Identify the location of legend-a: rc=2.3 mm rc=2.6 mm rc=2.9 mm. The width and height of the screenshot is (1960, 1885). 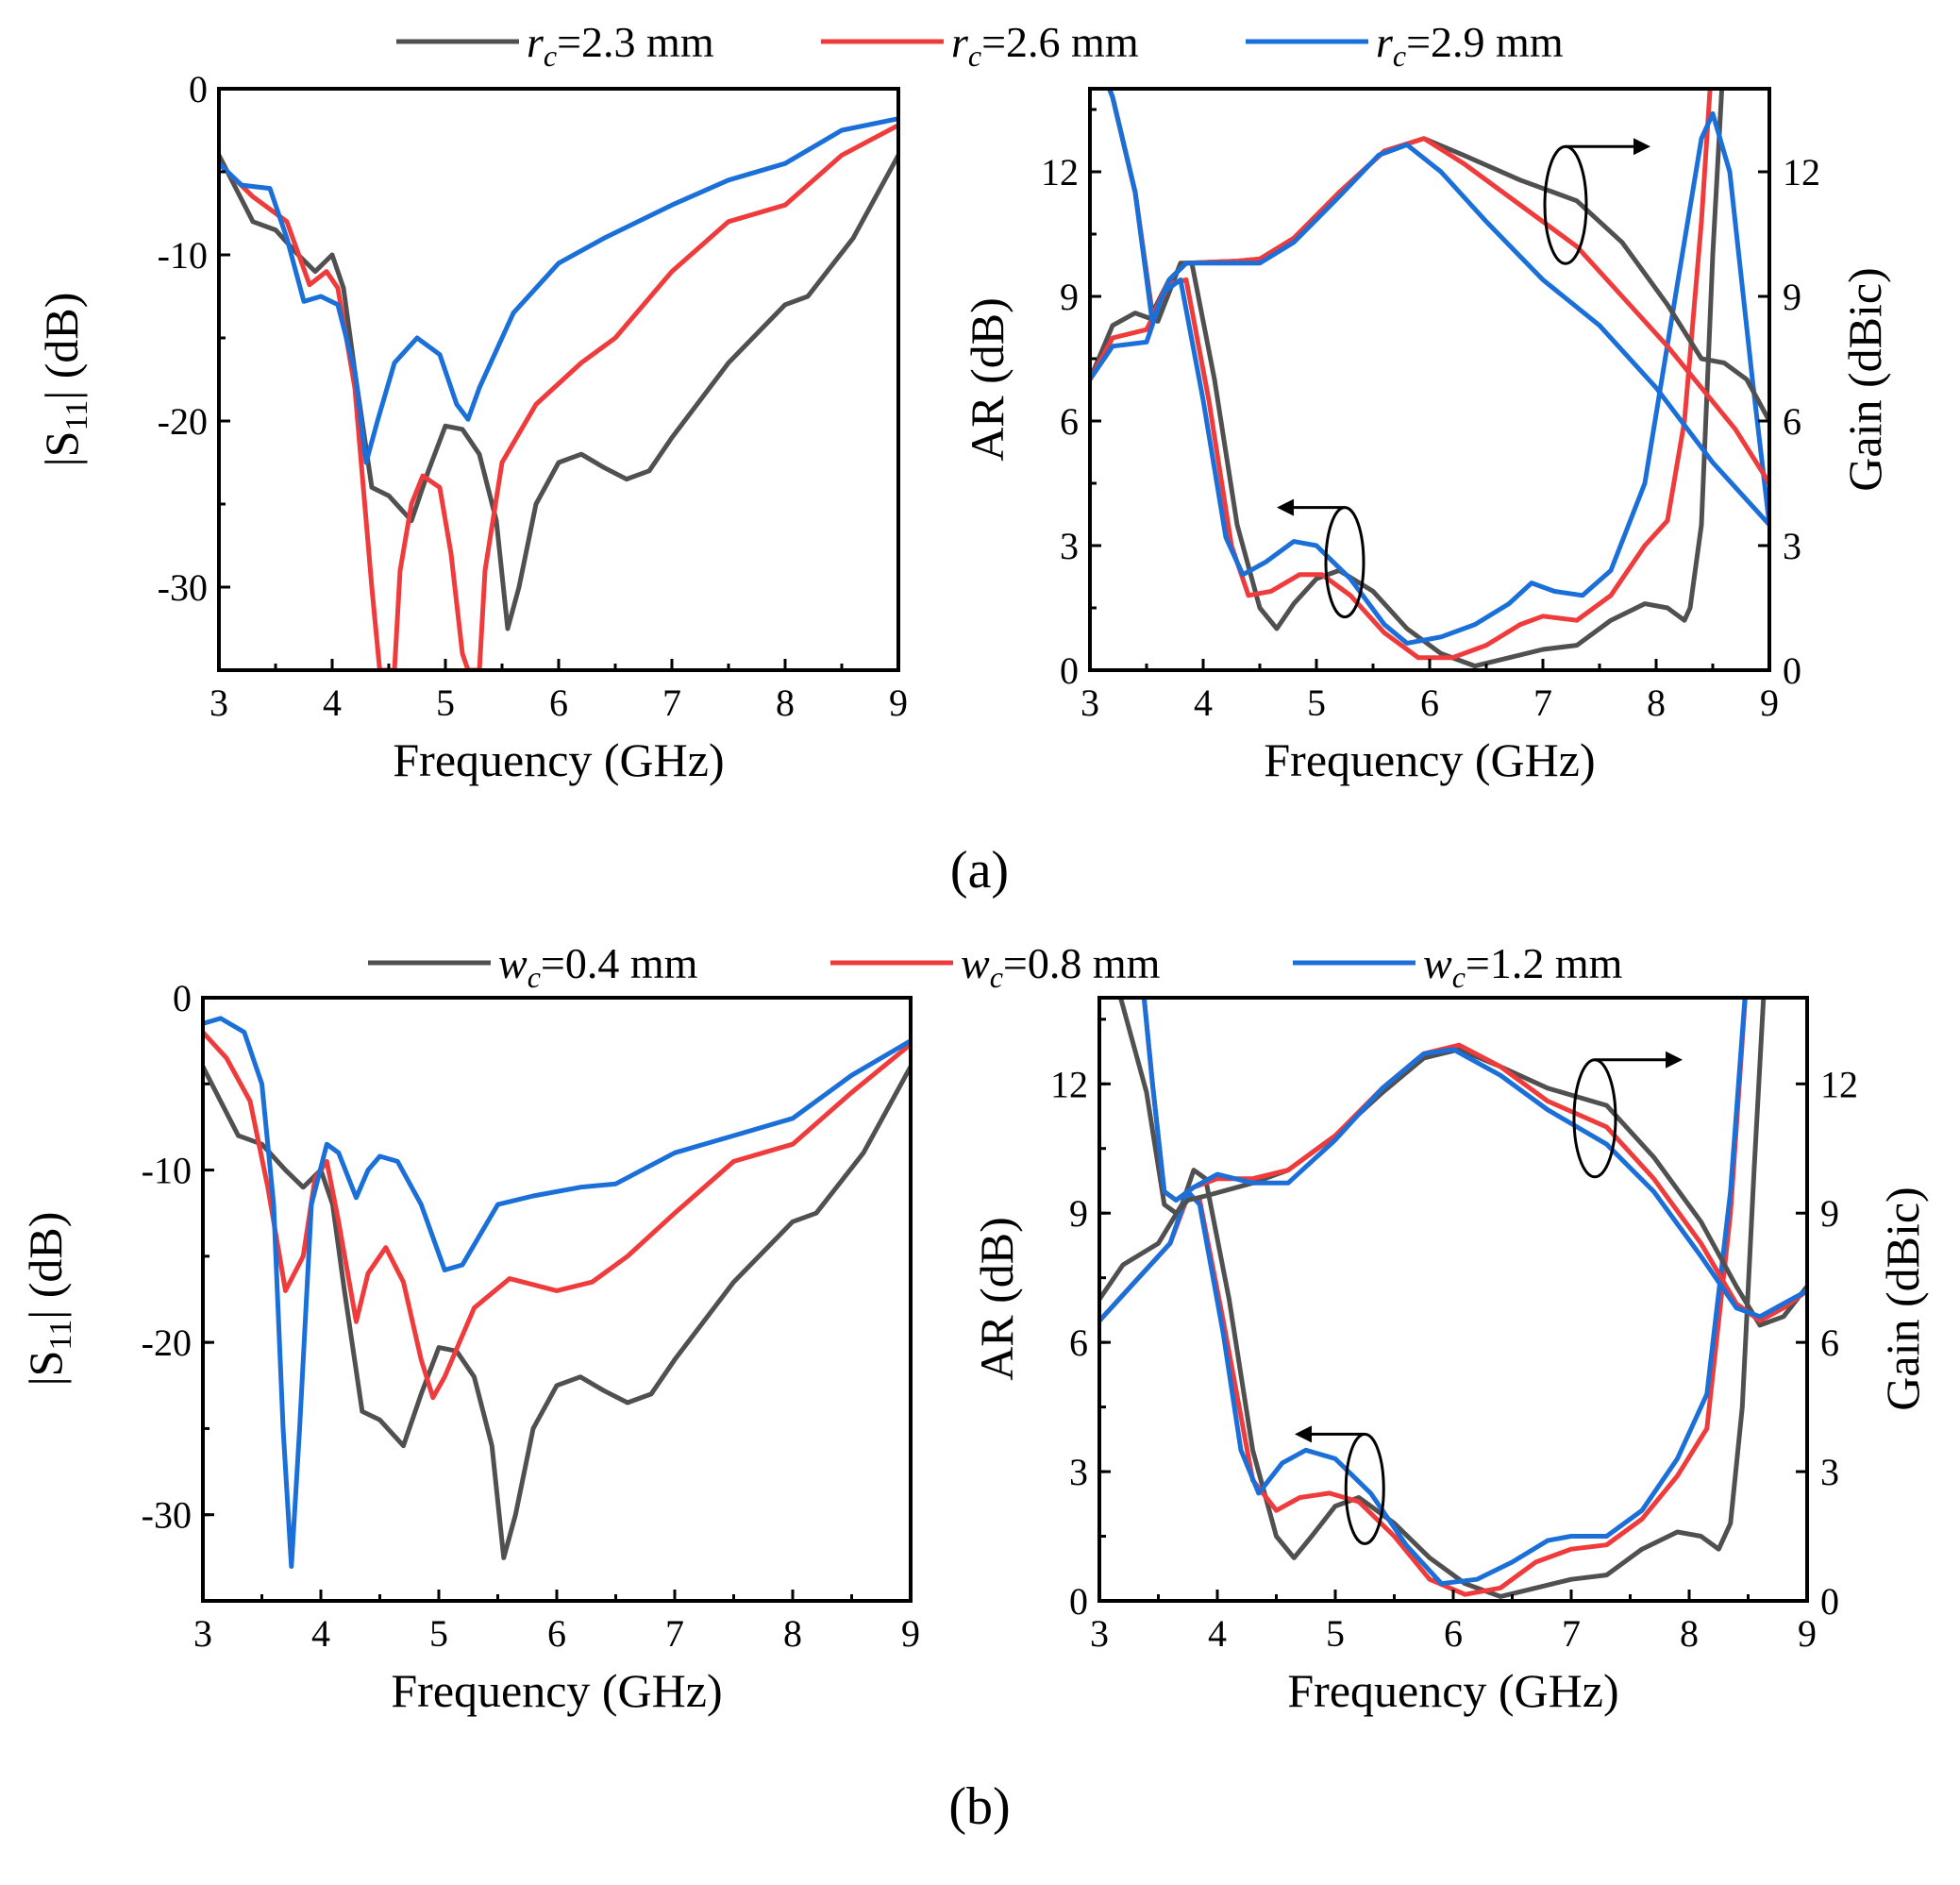
(980, 45).